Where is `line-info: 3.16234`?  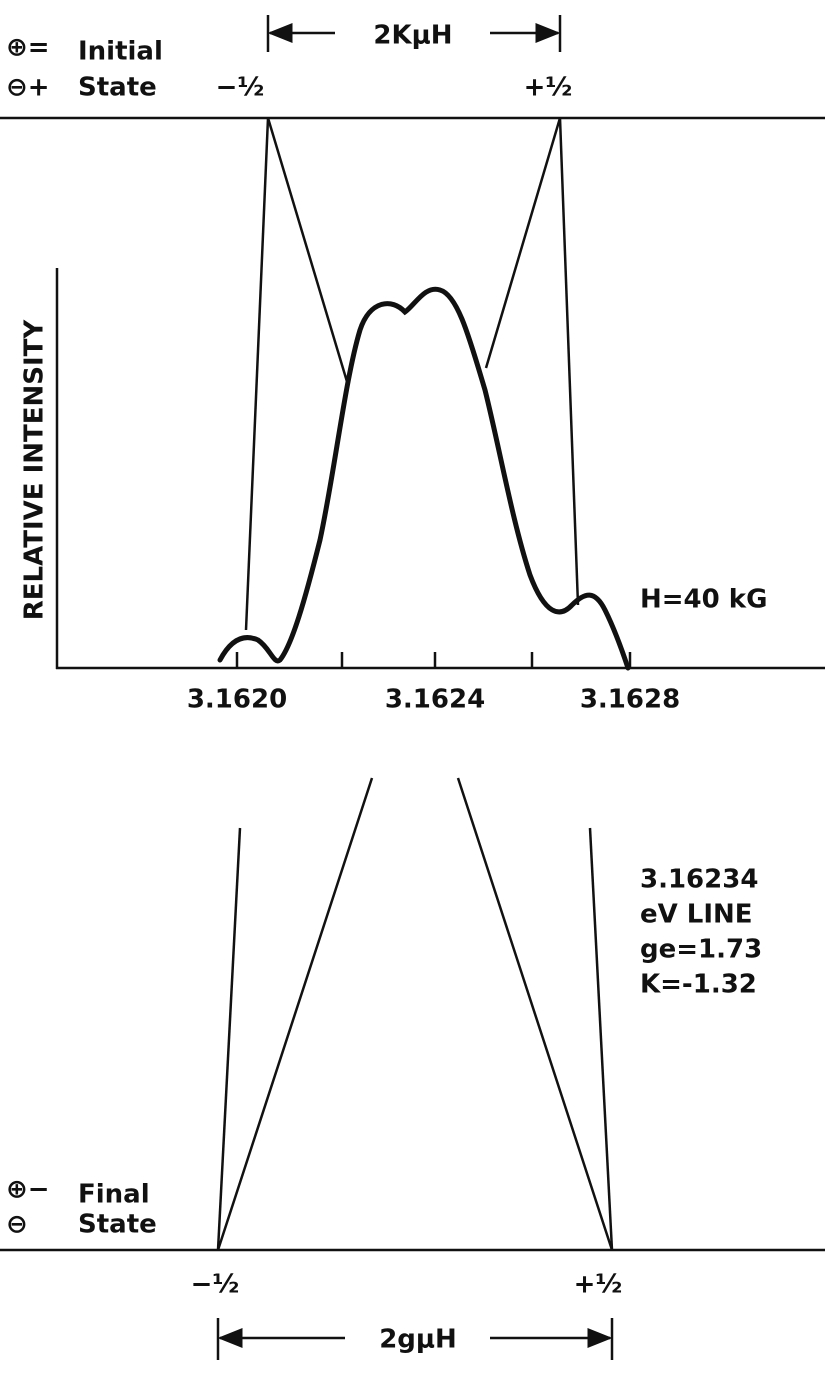 line-info: 3.16234 is located at coordinates (699, 880).